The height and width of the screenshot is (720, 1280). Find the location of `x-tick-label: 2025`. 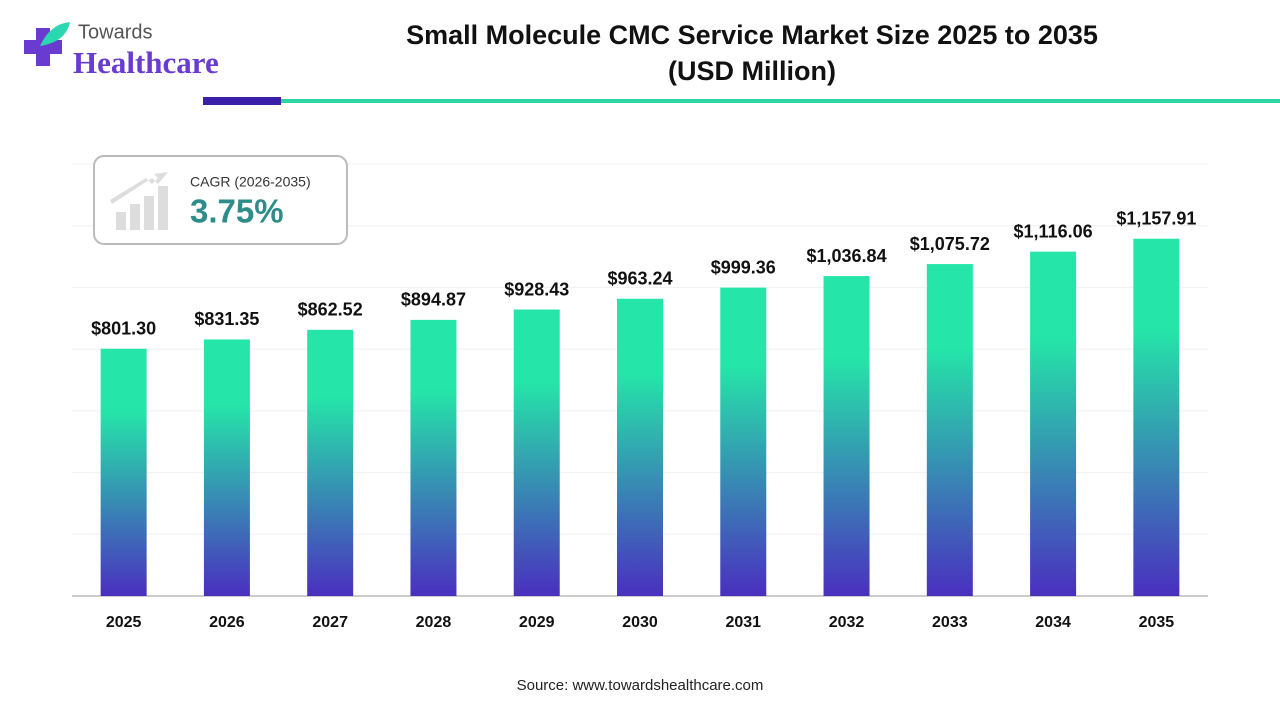

x-tick-label: 2025 is located at coordinates (124, 622).